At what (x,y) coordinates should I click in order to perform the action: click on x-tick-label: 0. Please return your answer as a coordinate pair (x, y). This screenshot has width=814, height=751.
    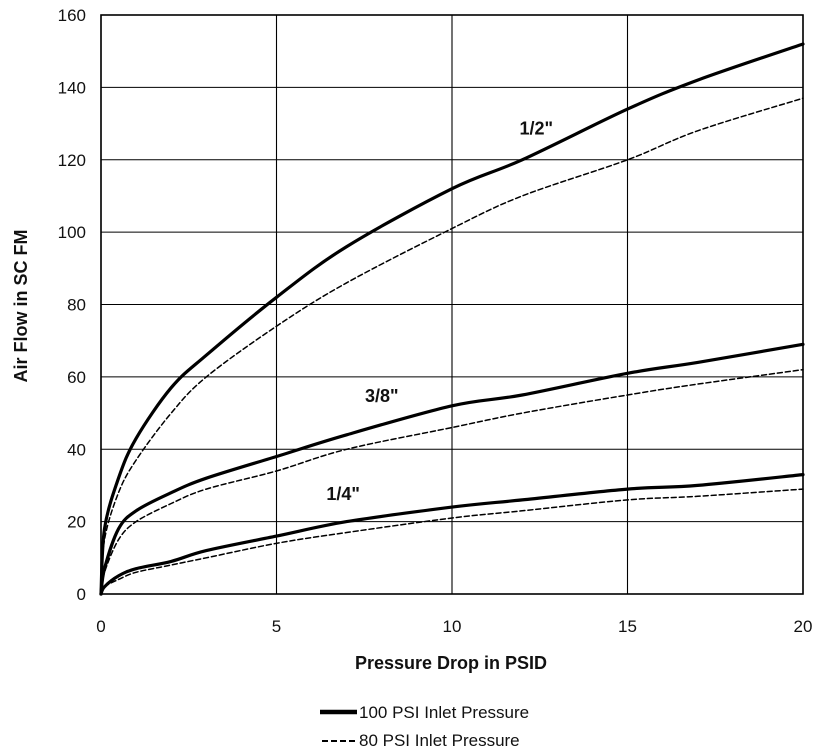
    Looking at the image, I should click on (100, 626).